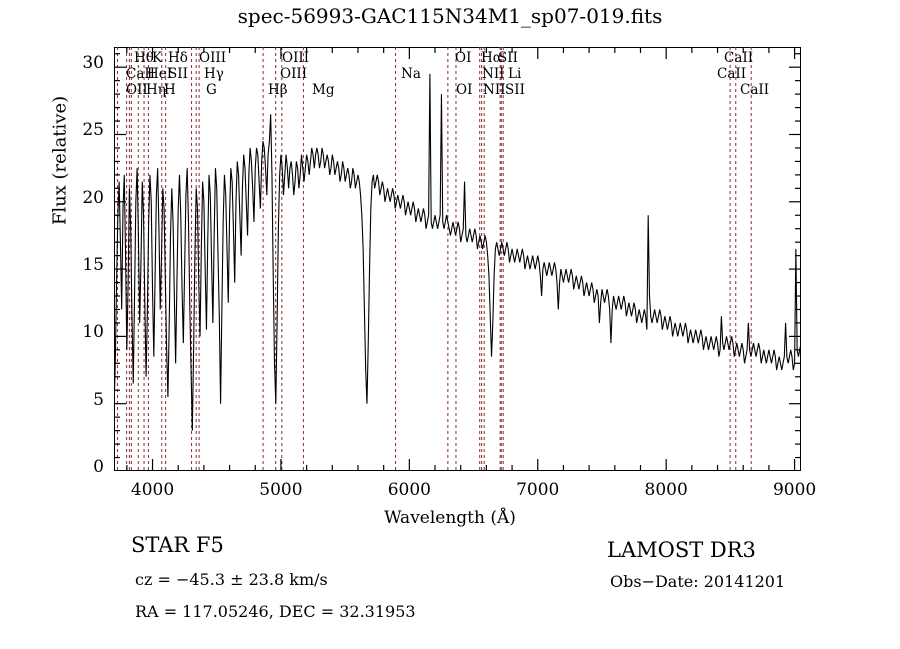 The height and width of the screenshot is (649, 900). Describe the element at coordinates (93, 130) in the screenshot. I see `y-tick-label: 25` at that location.